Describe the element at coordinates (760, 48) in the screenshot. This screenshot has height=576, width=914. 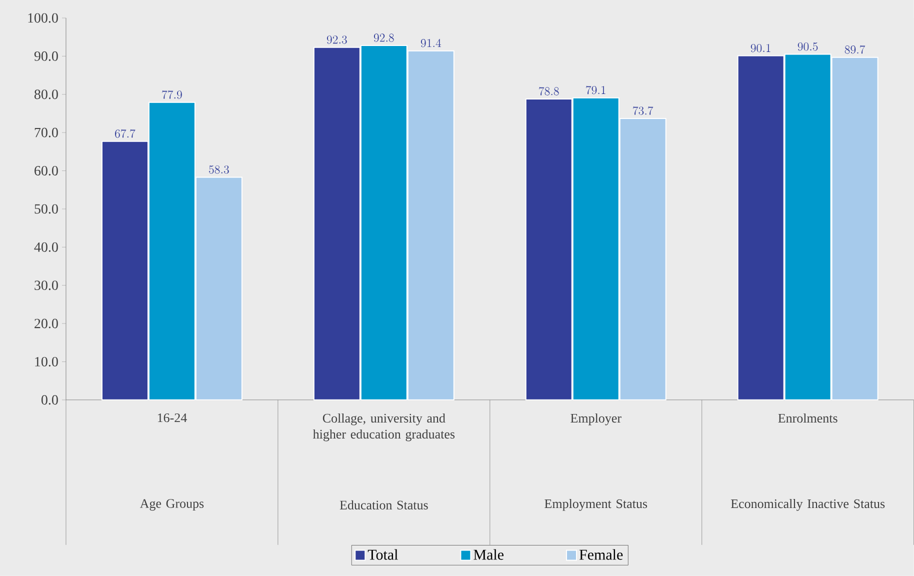
I see `data-label: 90. 1` at that location.